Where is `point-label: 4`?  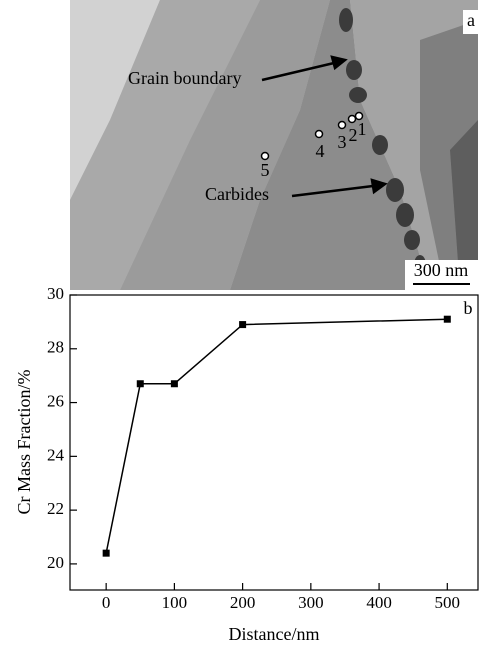
point-label: 4 is located at coordinates (320, 151).